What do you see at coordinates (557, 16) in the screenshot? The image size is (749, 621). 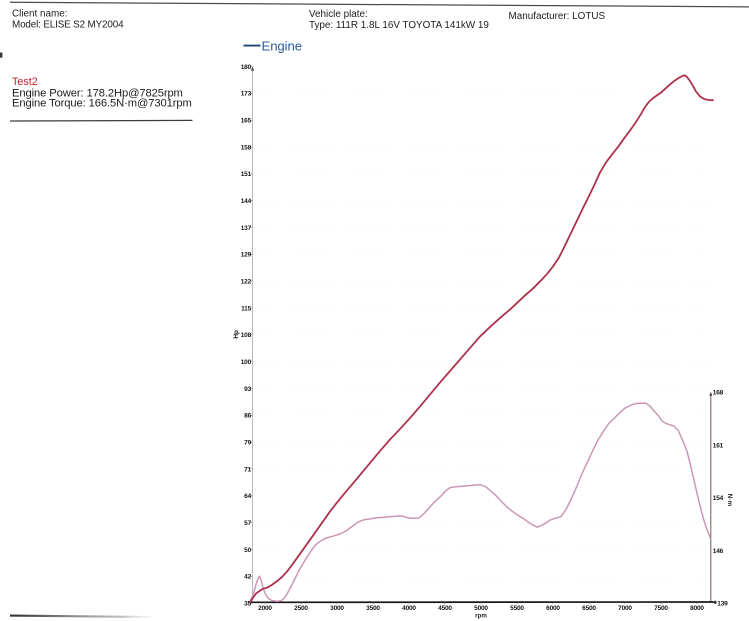 I see `svg-text: Manufacturer: LOTUS` at bounding box center [557, 16].